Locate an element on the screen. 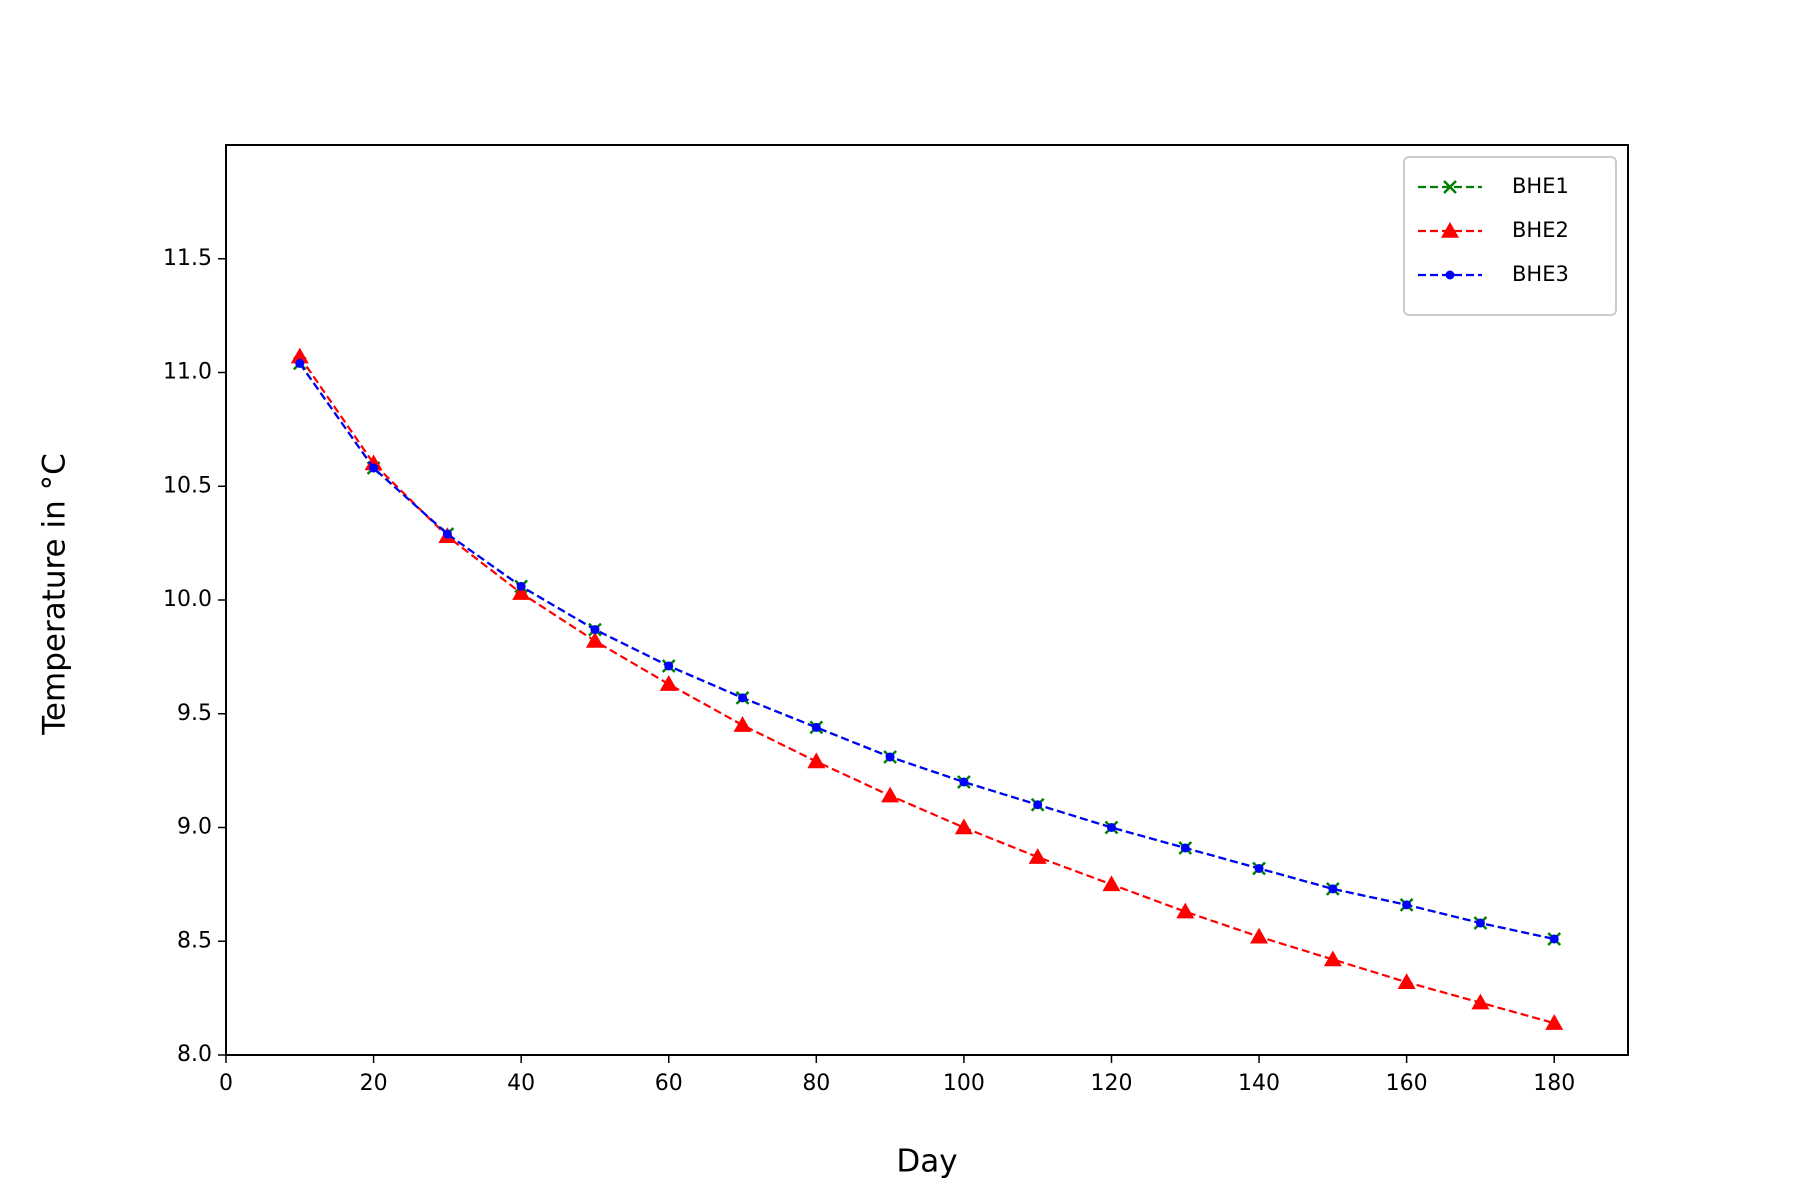  y-tick-label: 10.5 is located at coordinates (187, 485).